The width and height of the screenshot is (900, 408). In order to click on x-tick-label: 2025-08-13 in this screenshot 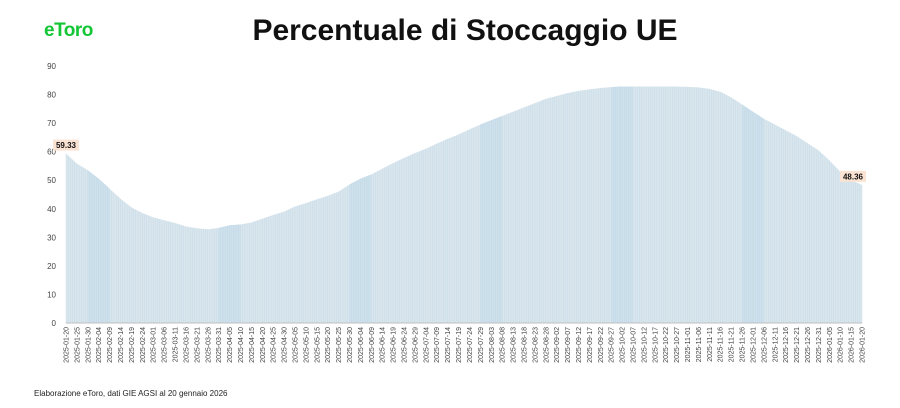, I will do `click(514, 345)`.